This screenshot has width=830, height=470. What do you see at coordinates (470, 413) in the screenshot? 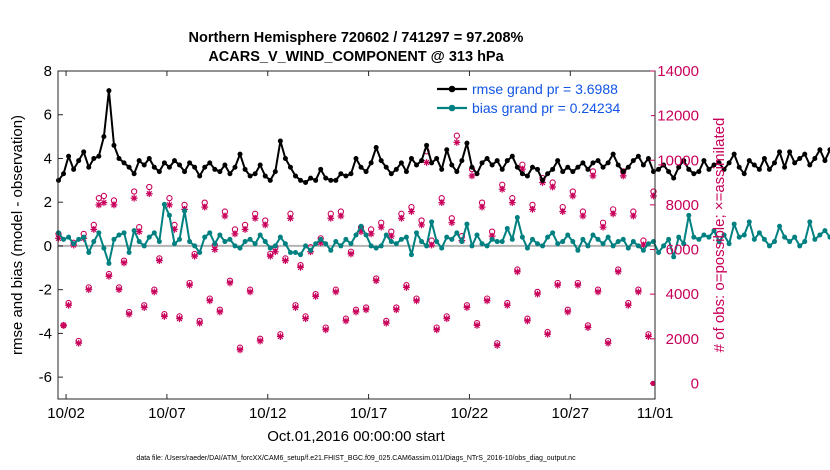
I see `x-tick-label: 10/22` at bounding box center [470, 413].